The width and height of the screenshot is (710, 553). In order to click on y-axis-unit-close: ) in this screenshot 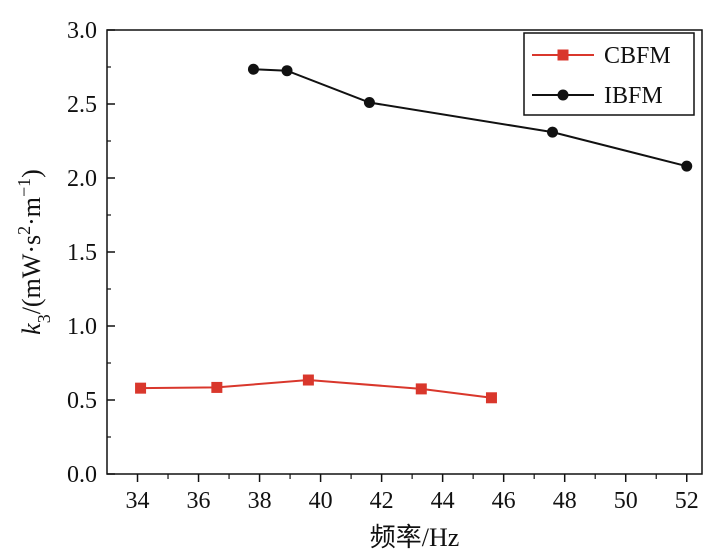, I will do `click(31, 173)`.